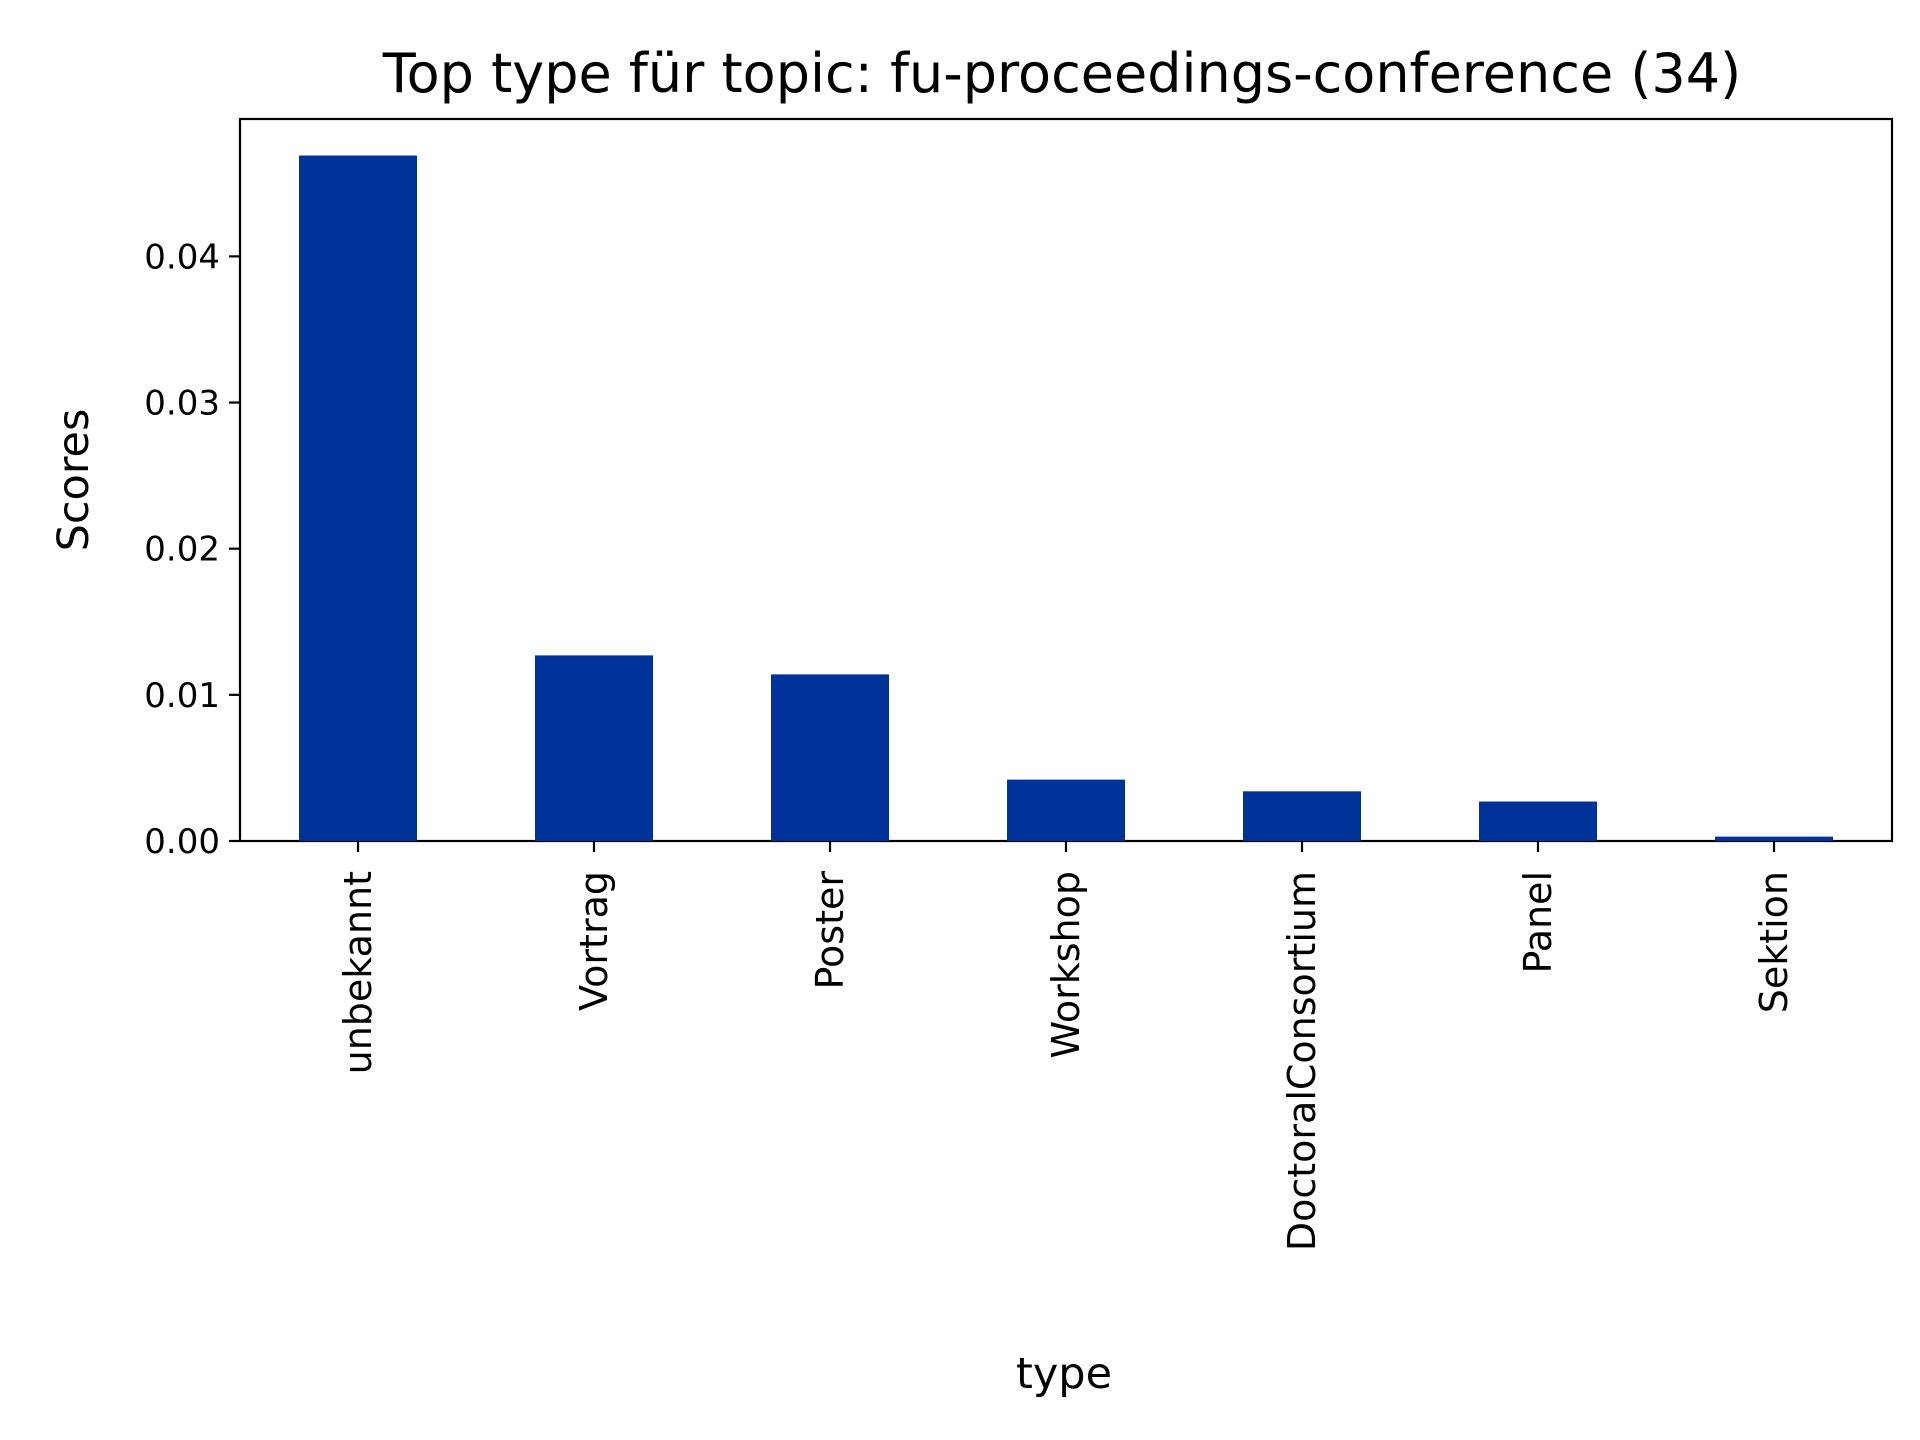  I want to click on x-tick-label-panel: Panel, so click(1538, 922).